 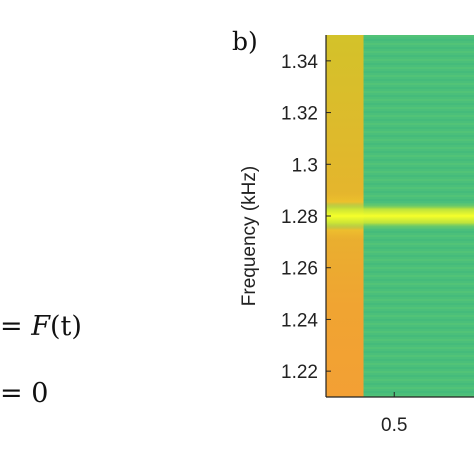 What do you see at coordinates (305, 165) in the screenshot?
I see `y-tick-label: 1.3` at bounding box center [305, 165].